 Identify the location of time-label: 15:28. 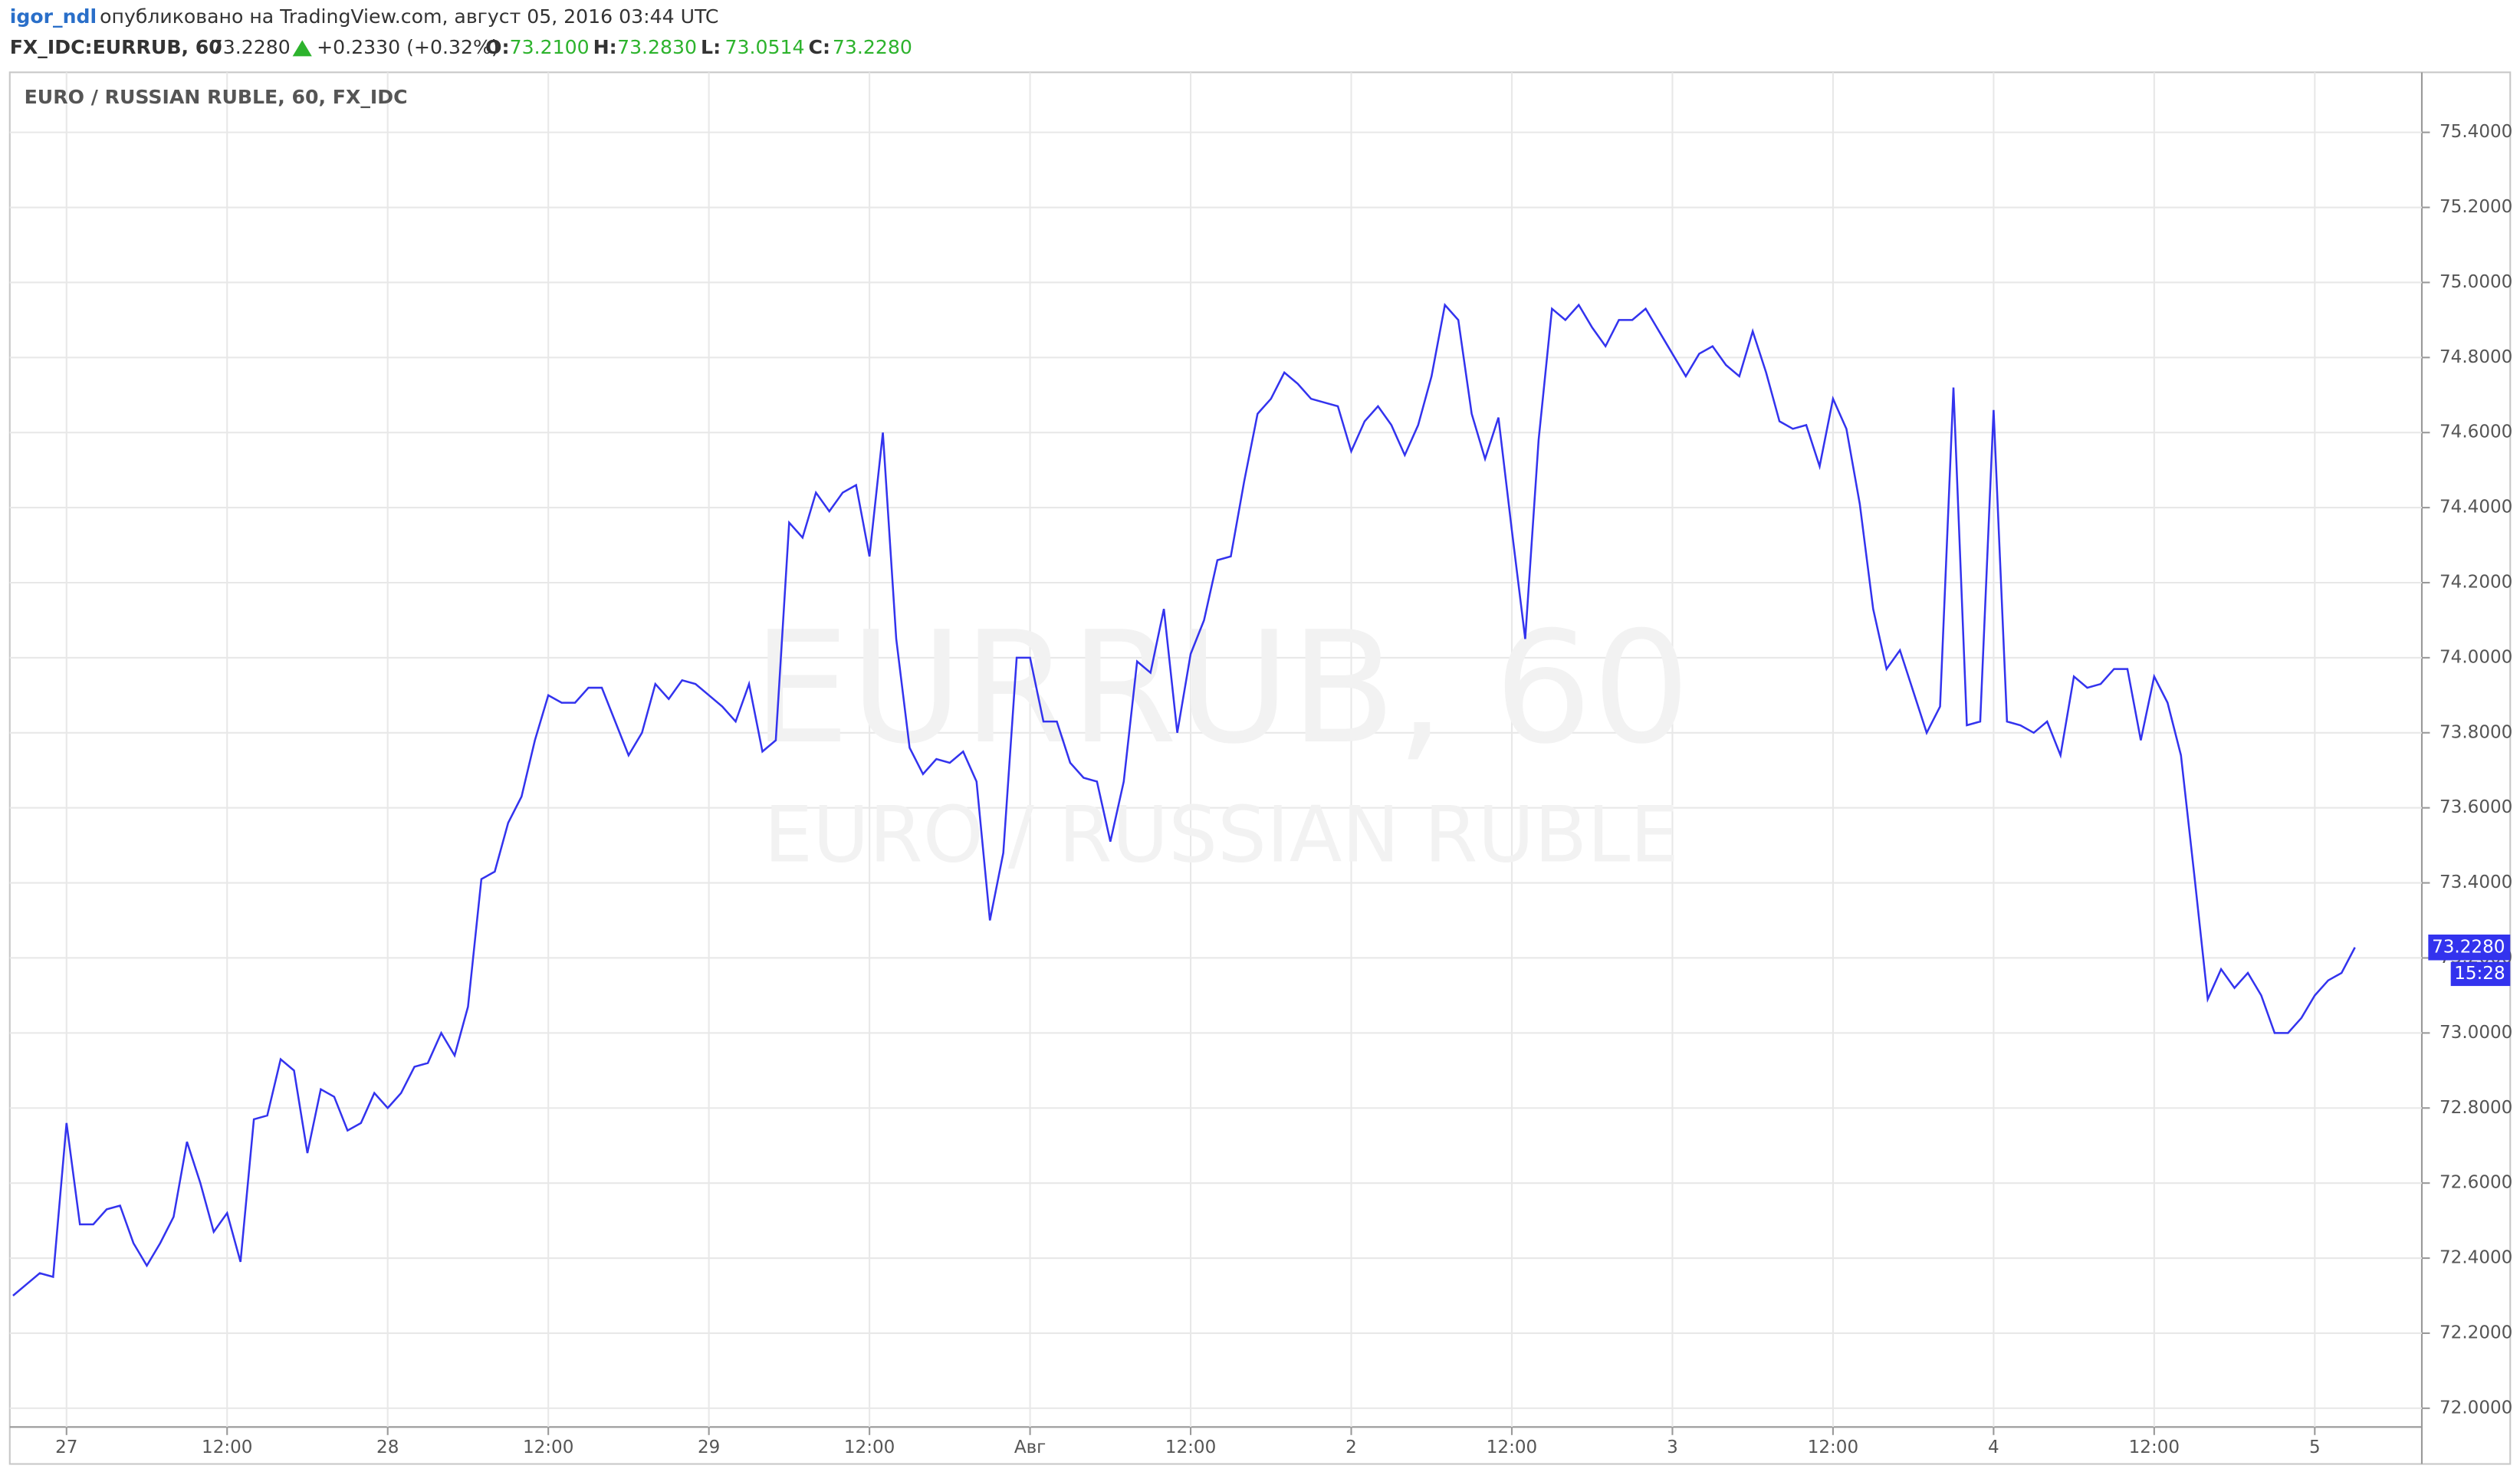
(2479, 974).